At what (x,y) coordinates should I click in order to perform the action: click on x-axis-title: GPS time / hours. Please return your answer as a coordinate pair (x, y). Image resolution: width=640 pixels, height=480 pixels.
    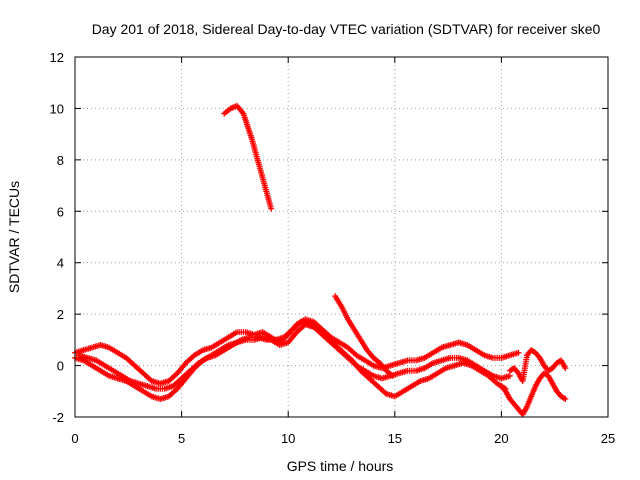
    Looking at the image, I should click on (340, 466).